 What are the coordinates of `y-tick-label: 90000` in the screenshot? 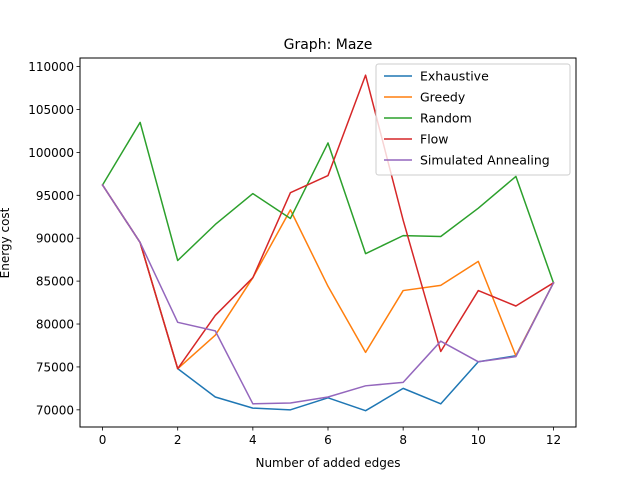 It's located at (55, 239).